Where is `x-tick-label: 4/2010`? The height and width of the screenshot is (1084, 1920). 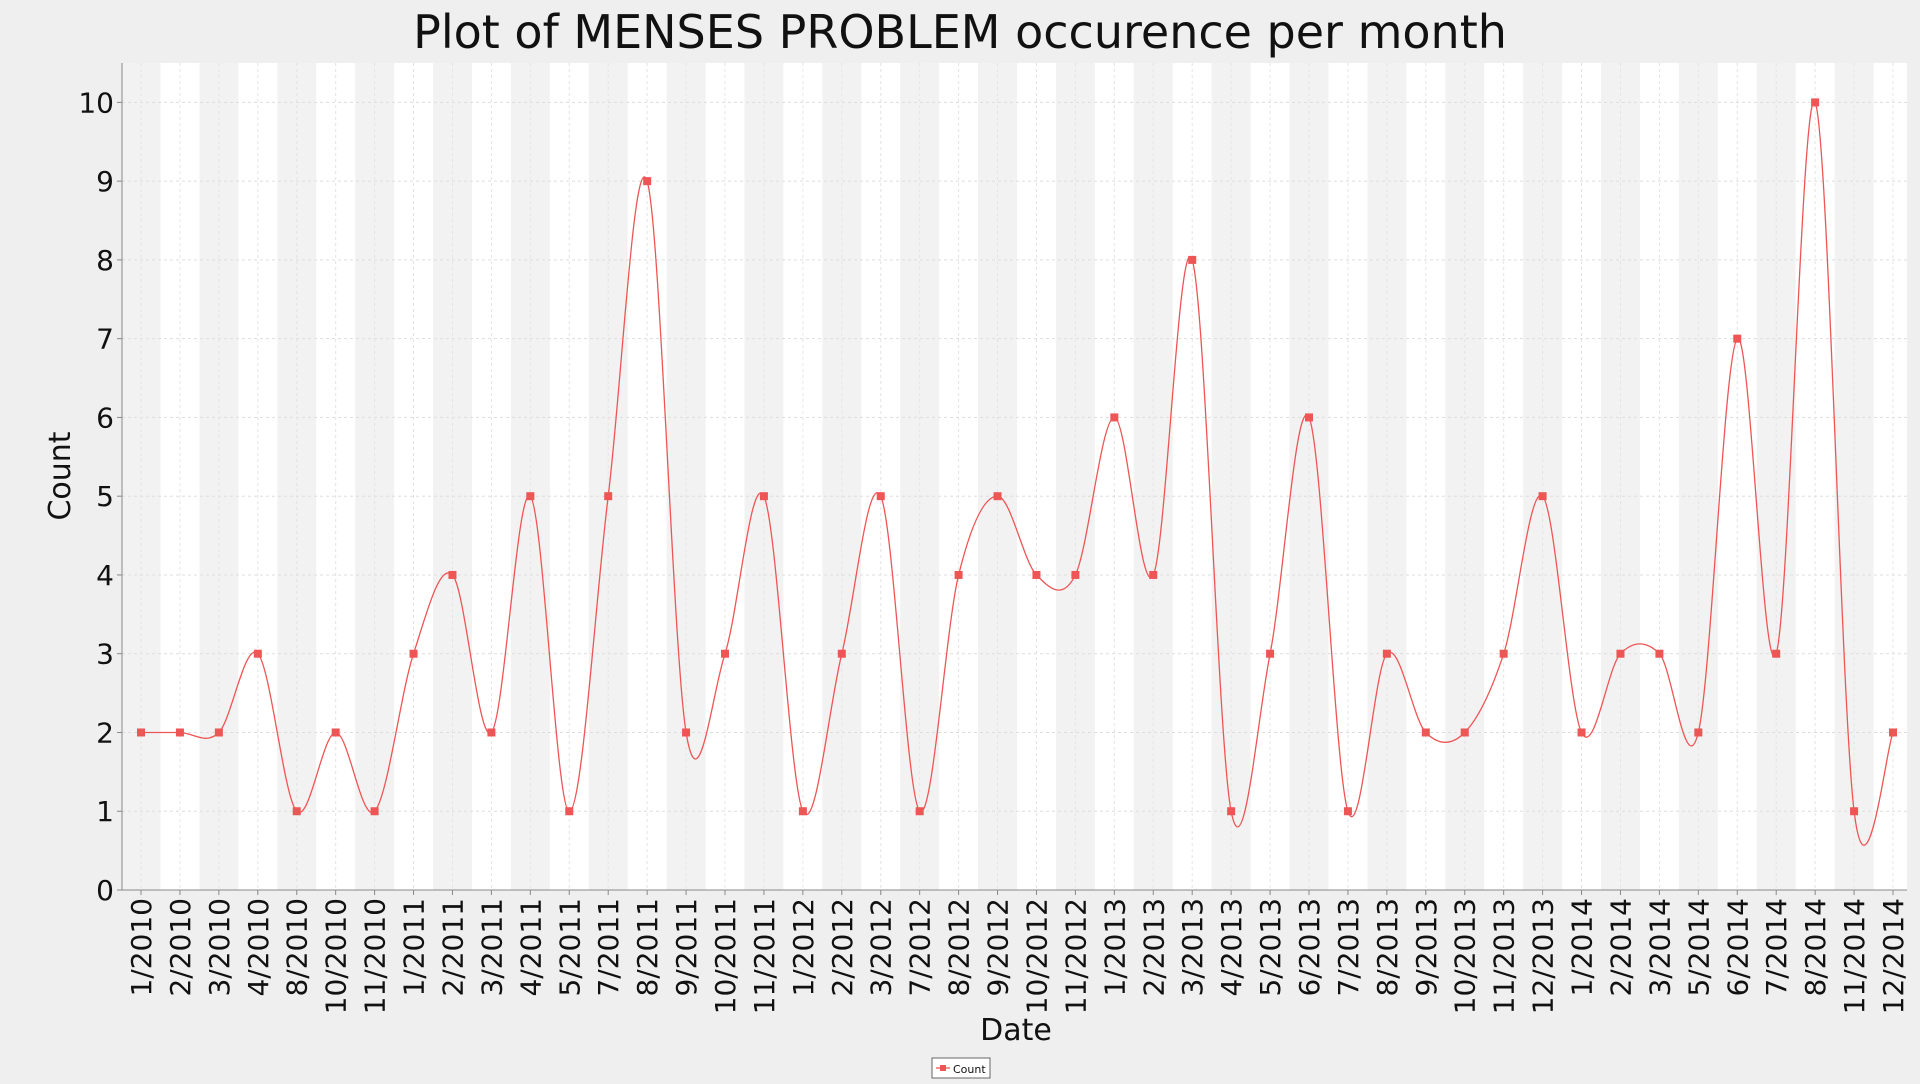
x-tick-label: 4/2010 is located at coordinates (258, 947).